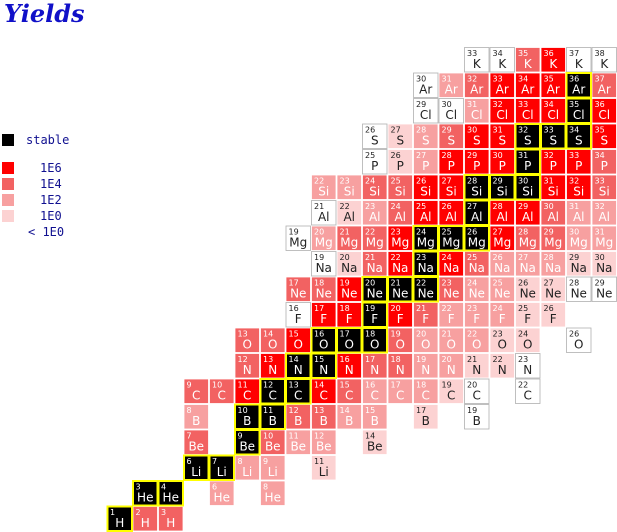  What do you see at coordinates (273, 498) in the screenshot?
I see `element-symbol: He` at bounding box center [273, 498].